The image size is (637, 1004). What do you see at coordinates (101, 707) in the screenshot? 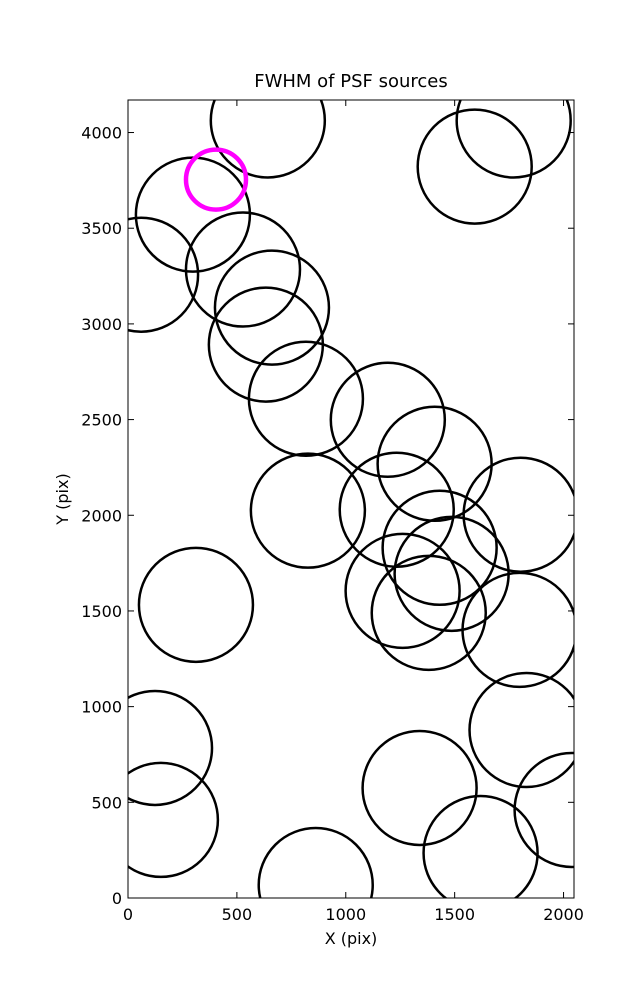
I see `y-tick-label: 1000` at bounding box center [101, 707].